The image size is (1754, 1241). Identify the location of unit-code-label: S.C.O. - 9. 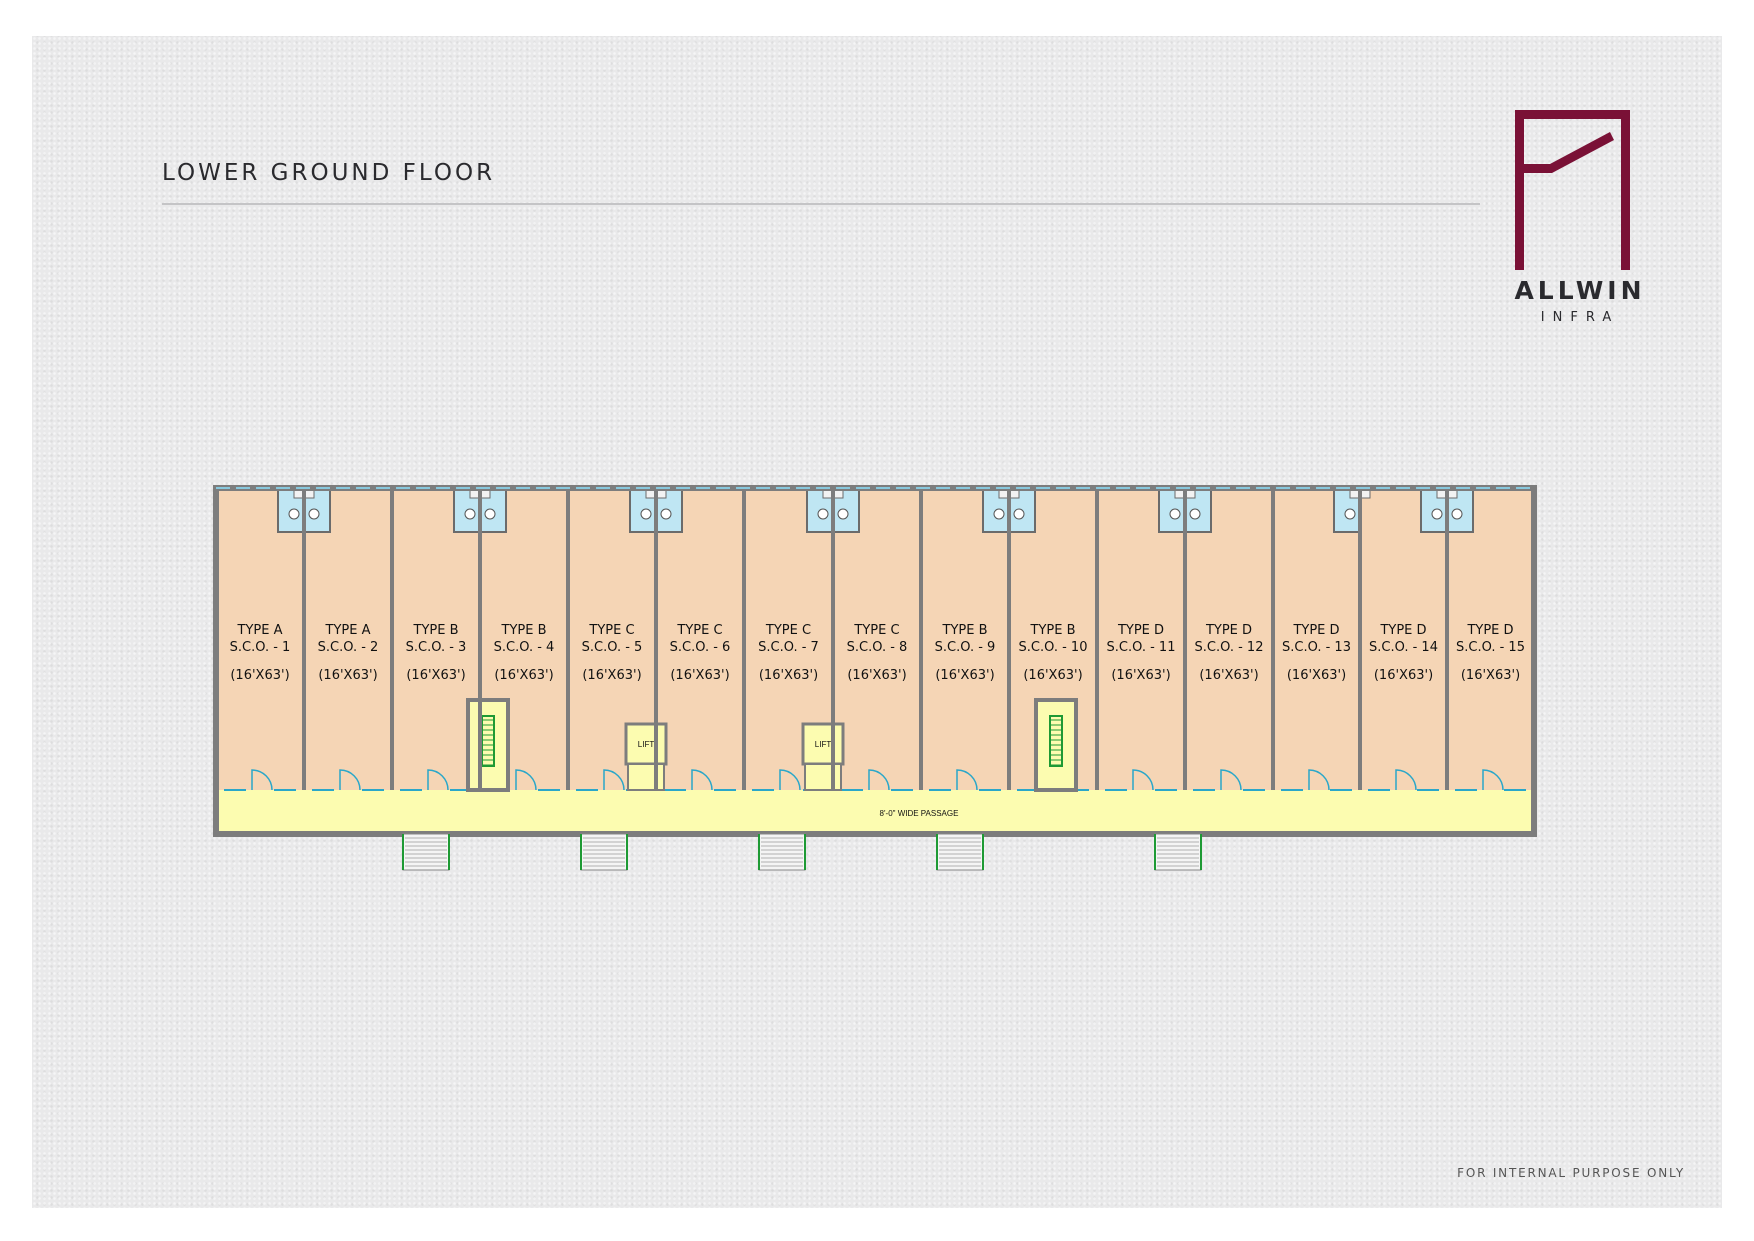
(965, 647).